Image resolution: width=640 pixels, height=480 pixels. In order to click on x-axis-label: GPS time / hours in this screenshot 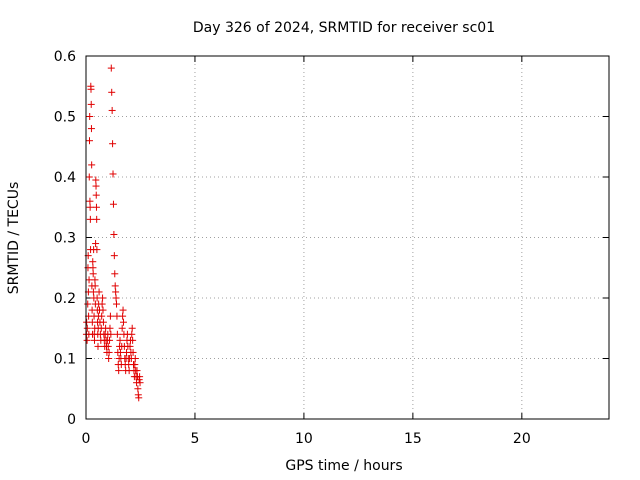, I will do `click(343, 466)`.